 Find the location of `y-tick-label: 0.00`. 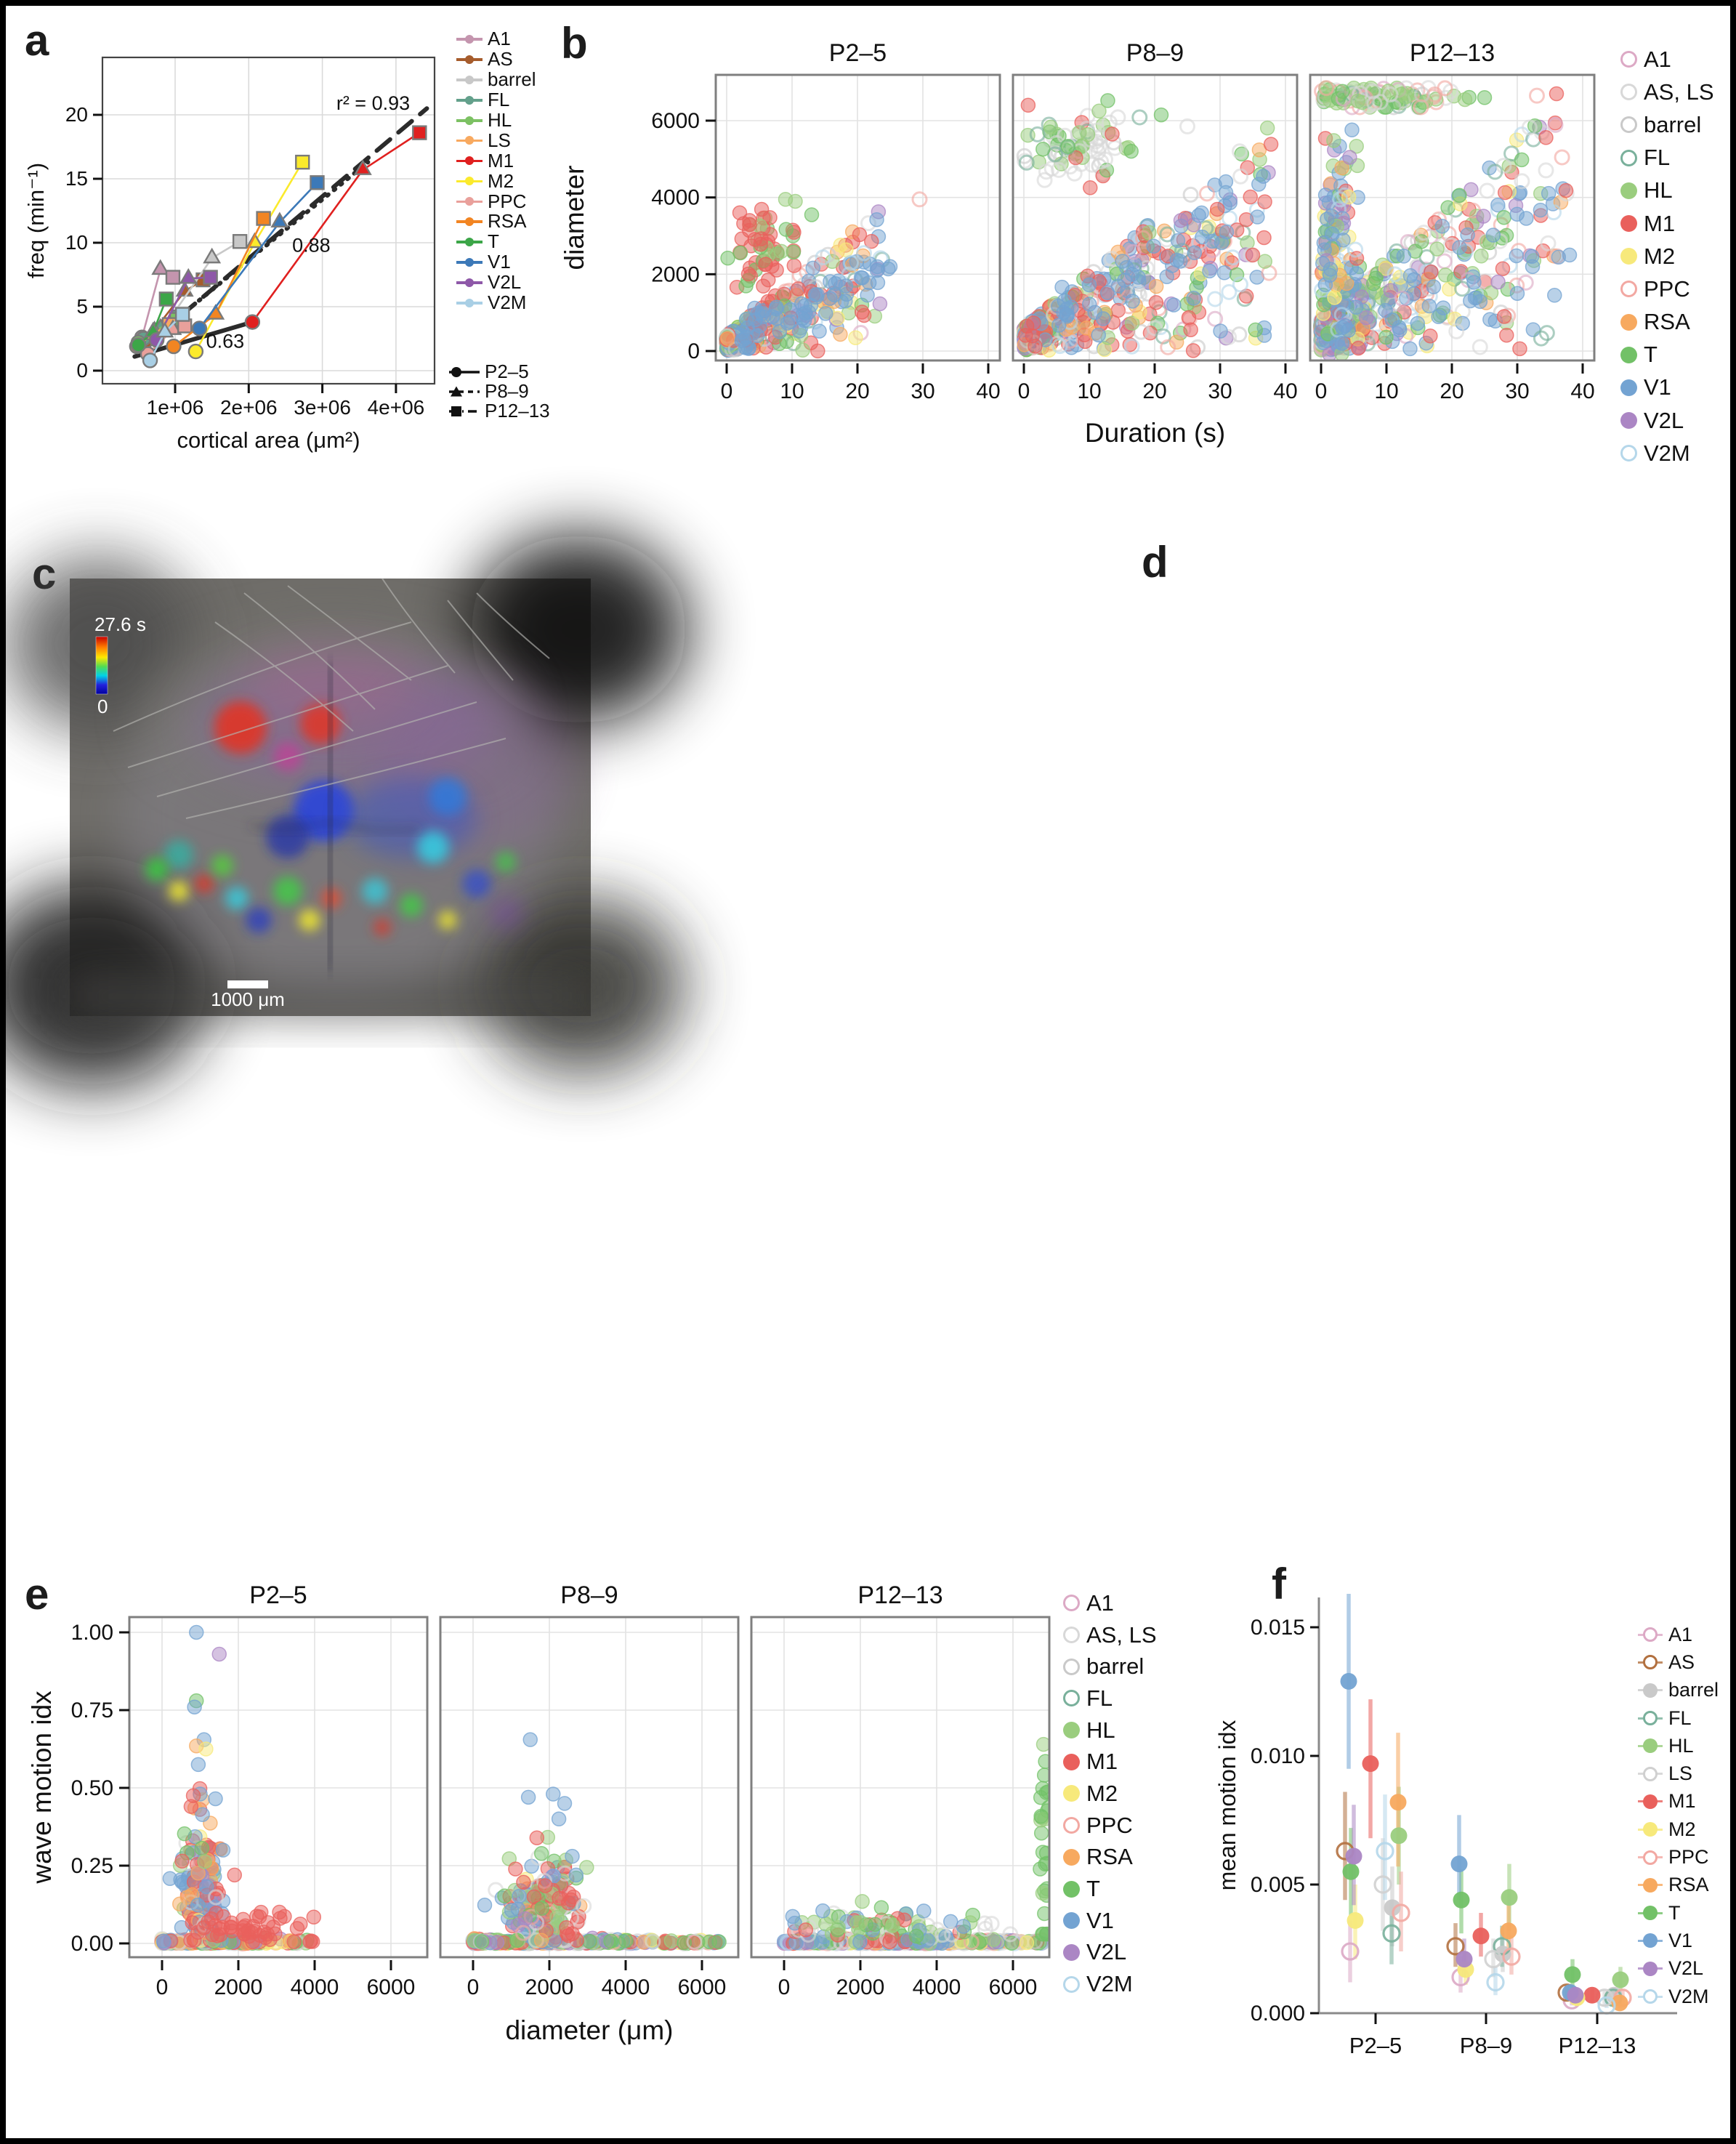

y-tick-label: 0.00 is located at coordinates (92, 1944).